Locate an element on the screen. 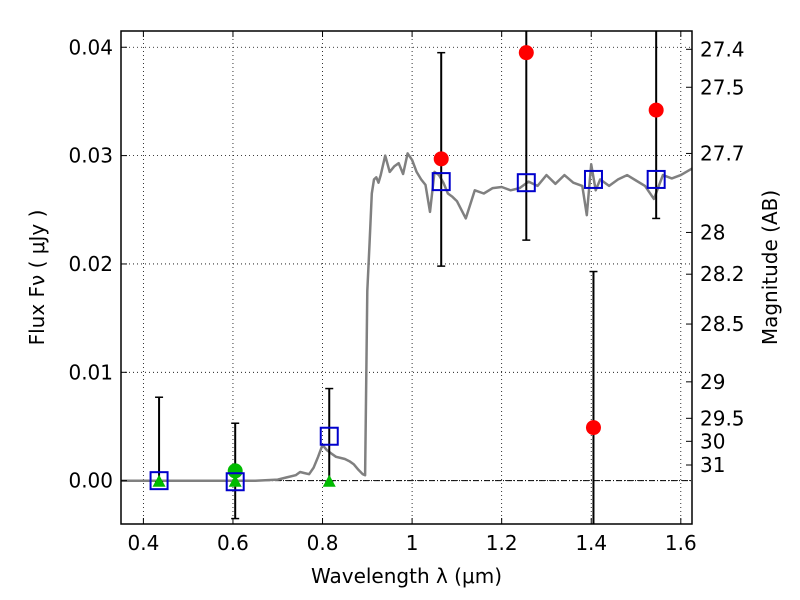 This screenshot has width=800, height=600. y-axis-label: Flux Fν ( μJy ) is located at coordinates (37, 278).